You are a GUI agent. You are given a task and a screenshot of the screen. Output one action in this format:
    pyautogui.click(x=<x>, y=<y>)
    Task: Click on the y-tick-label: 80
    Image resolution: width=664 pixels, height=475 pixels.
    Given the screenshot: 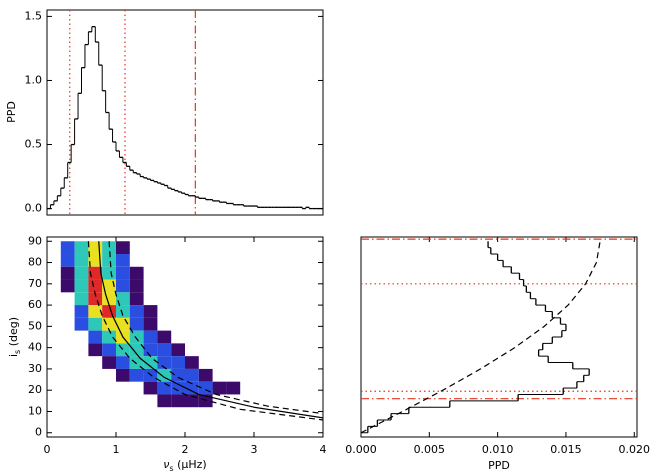 What is the action you would take?
    pyautogui.click(x=35, y=262)
    